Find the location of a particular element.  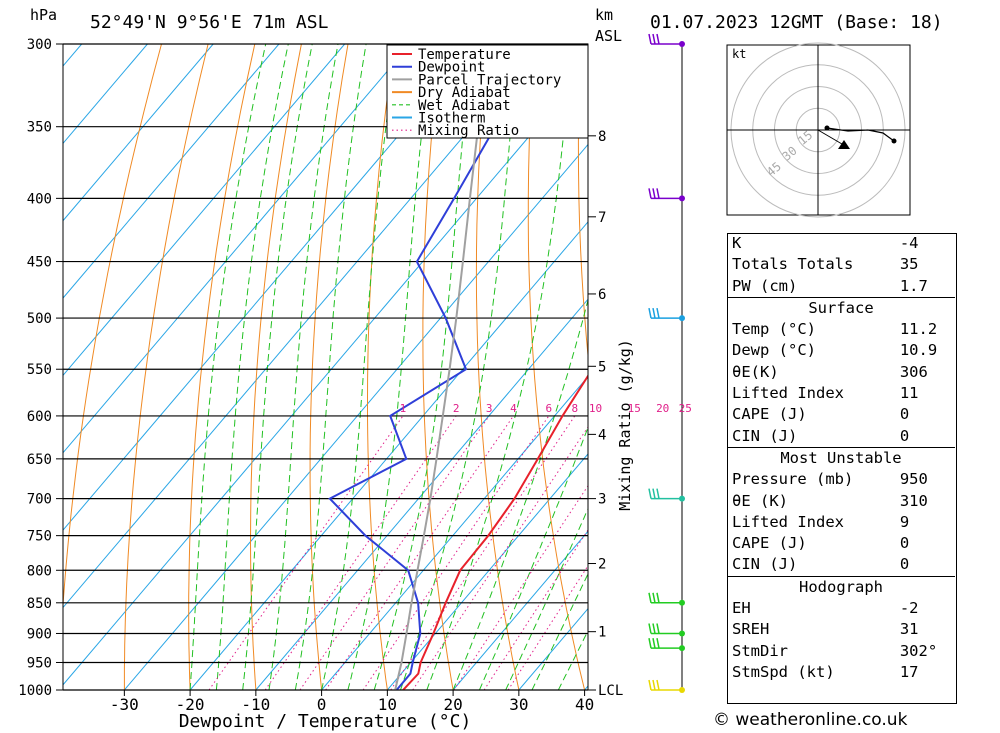

copyright: © weatheronline.co.uk is located at coordinates (810, 720).